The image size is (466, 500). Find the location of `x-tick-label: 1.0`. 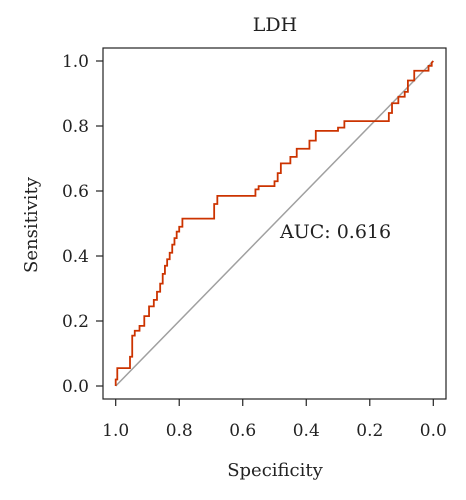

x-tick-label: 1.0 is located at coordinates (115, 431).